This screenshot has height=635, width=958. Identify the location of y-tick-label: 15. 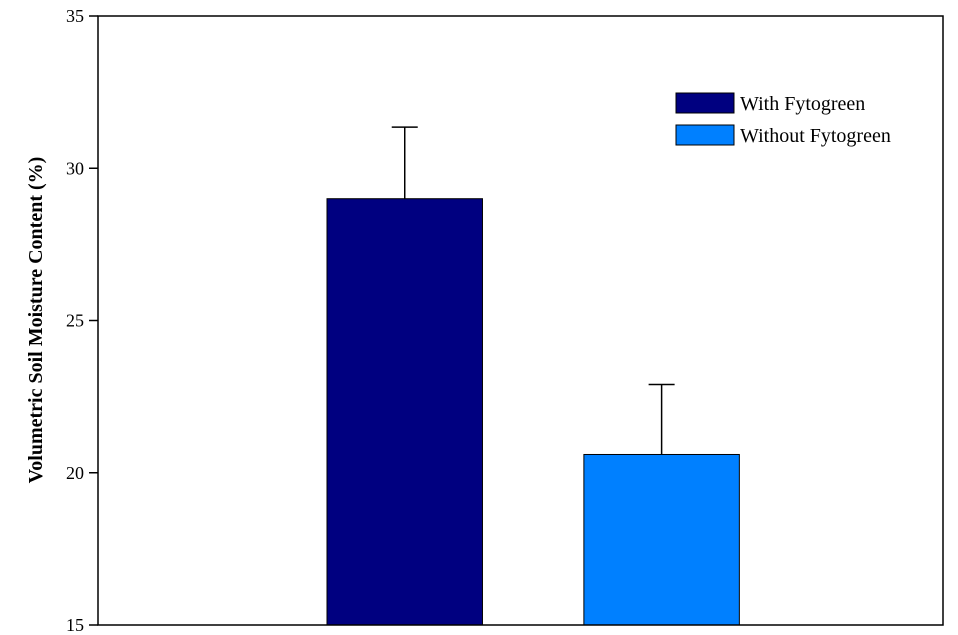
(75, 625).